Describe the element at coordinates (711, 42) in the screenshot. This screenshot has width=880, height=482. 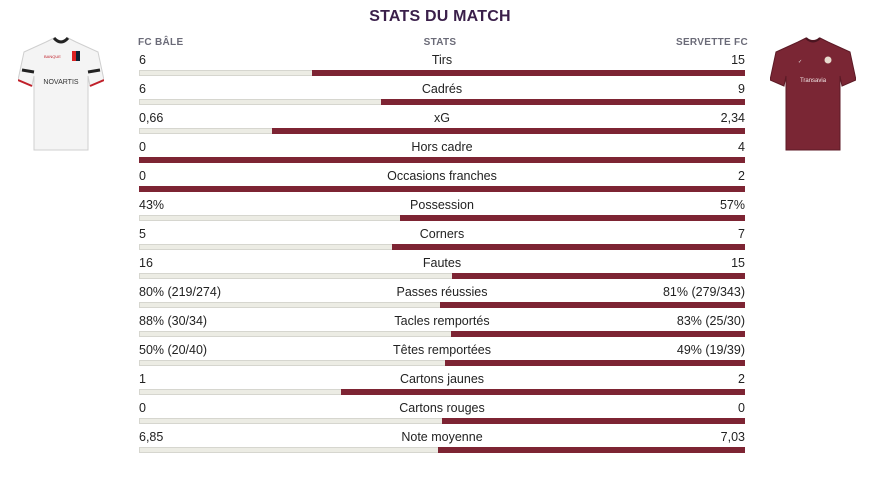
I see `away-team-header: SERVETTE FC` at that location.